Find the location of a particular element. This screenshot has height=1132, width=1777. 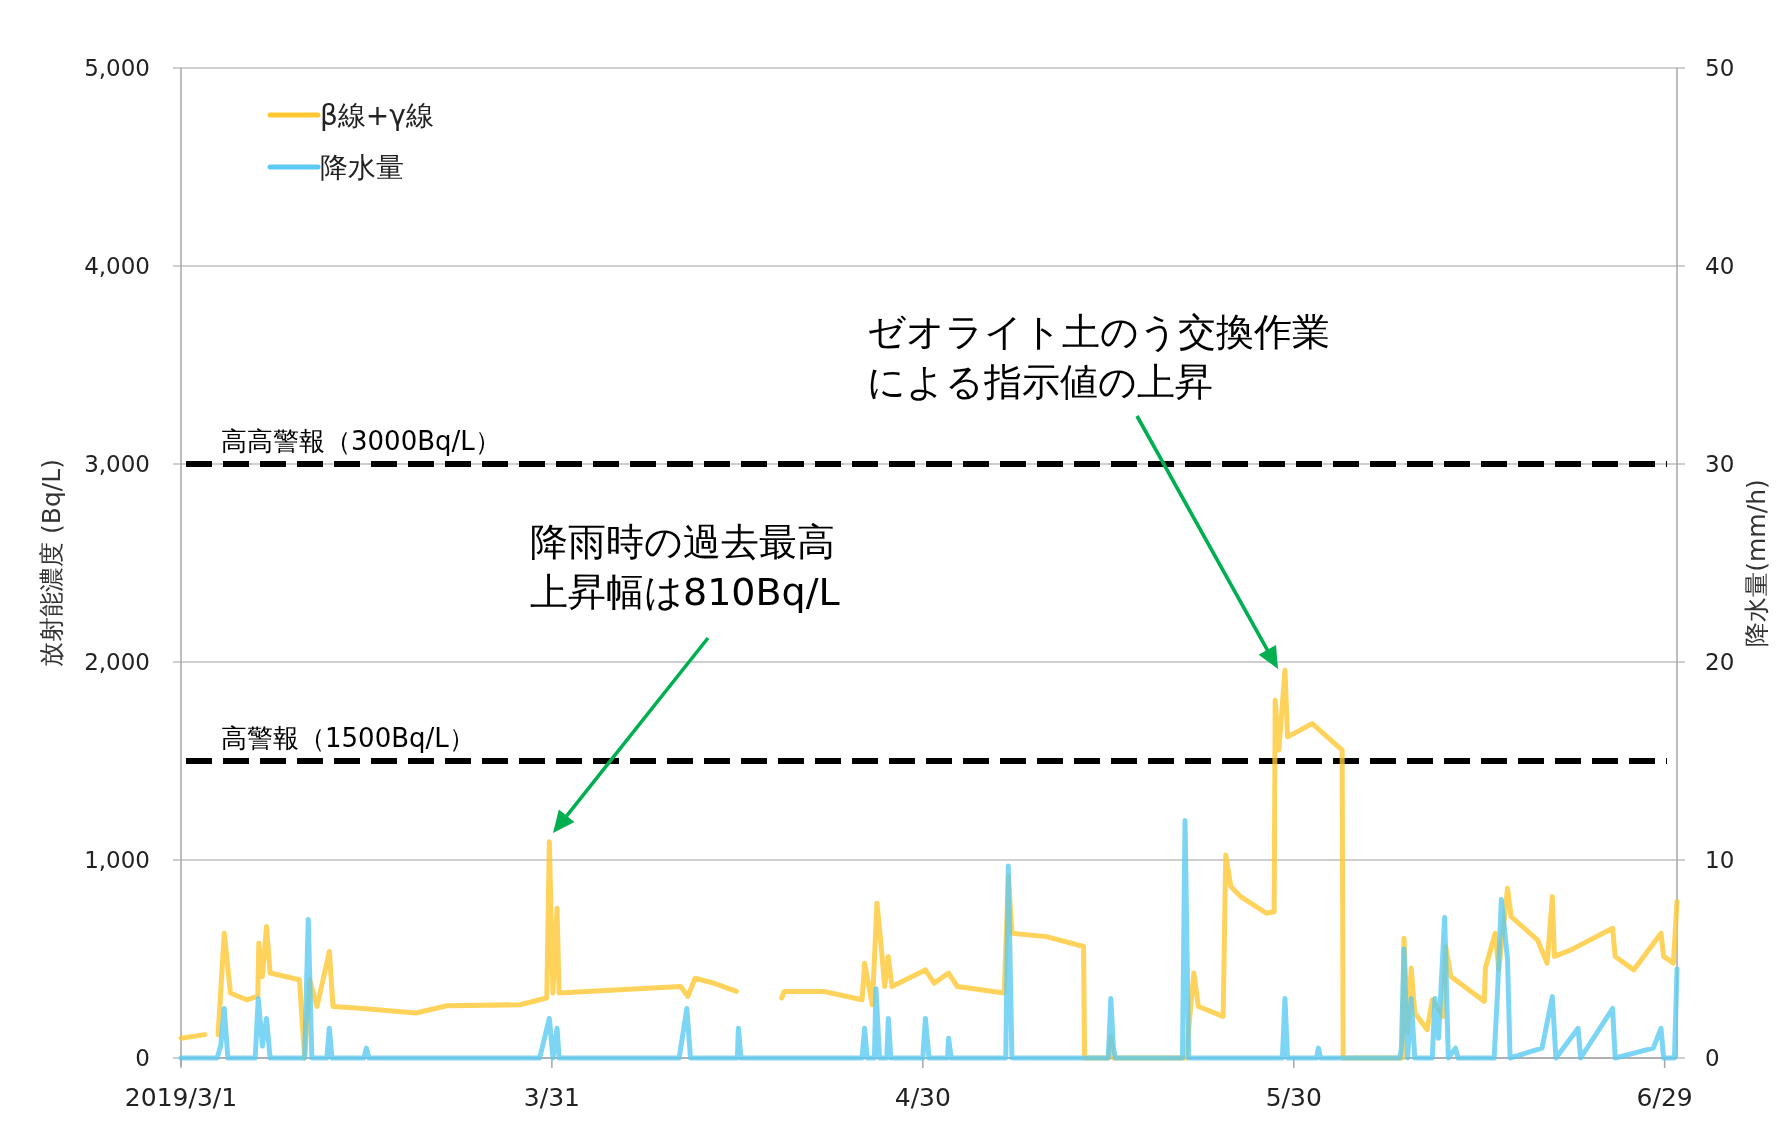

annotation: 降雨時の過去最高 is located at coordinates (682, 542).